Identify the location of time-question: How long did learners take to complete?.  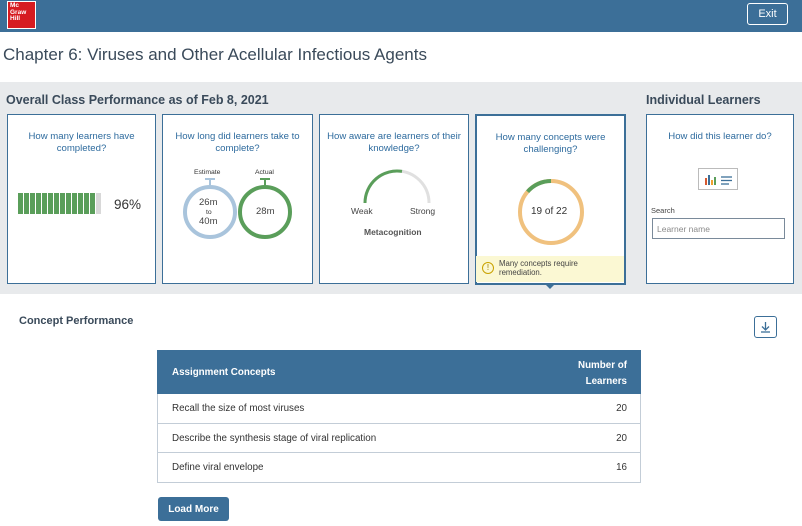
(237, 142).